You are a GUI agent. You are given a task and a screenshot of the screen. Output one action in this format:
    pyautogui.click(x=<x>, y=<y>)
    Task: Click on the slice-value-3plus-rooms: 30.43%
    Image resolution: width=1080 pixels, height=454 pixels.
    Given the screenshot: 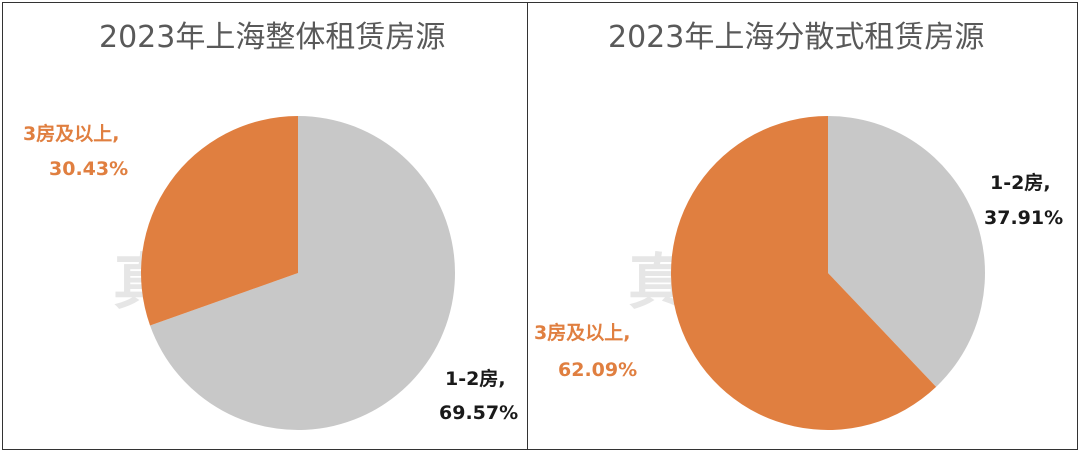 What is the action you would take?
    pyautogui.click(x=88, y=169)
    